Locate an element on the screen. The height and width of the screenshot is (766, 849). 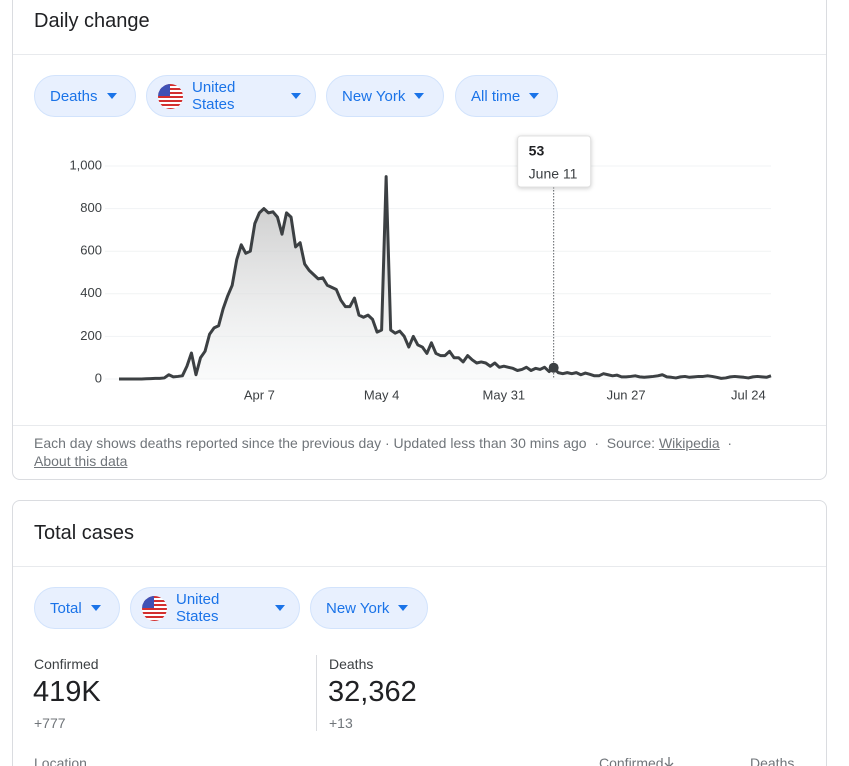
hover-dot is located at coordinates (553, 367).